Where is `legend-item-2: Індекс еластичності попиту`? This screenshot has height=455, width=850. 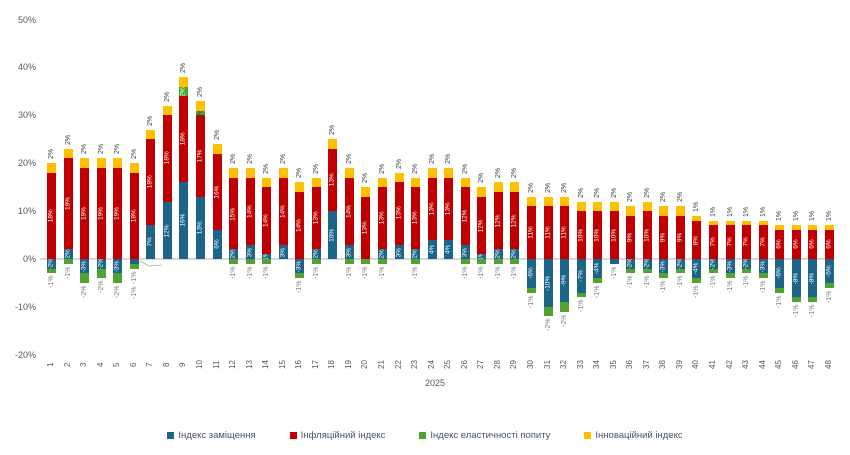
legend-item-2: Індекс еластичності попиту is located at coordinates (484, 435).